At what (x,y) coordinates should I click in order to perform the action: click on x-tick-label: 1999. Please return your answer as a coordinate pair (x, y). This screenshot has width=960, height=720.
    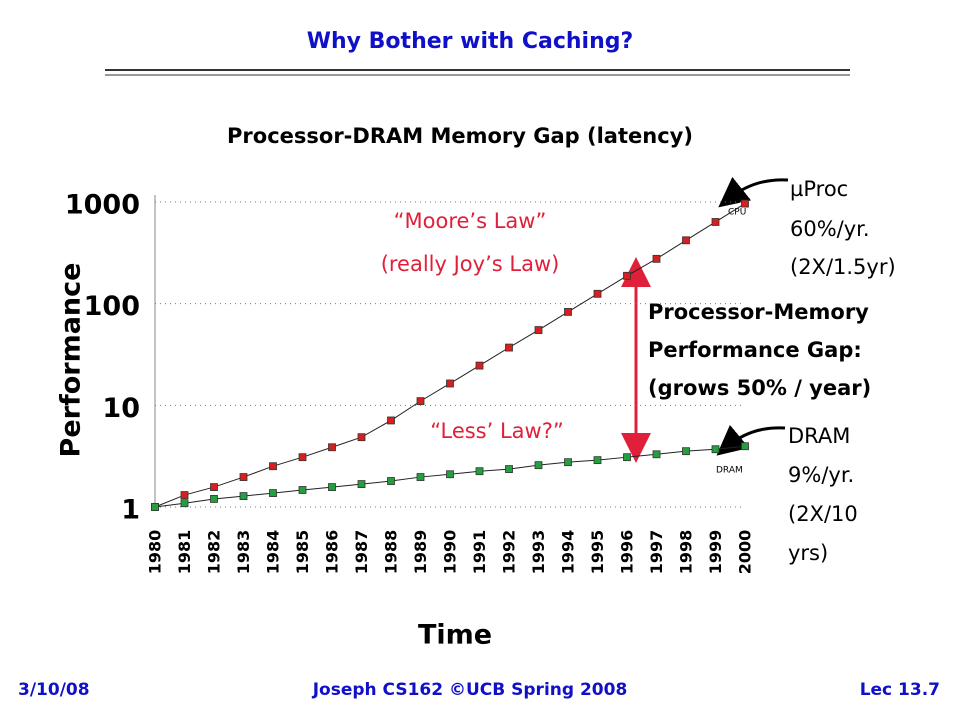
    Looking at the image, I should click on (715, 552).